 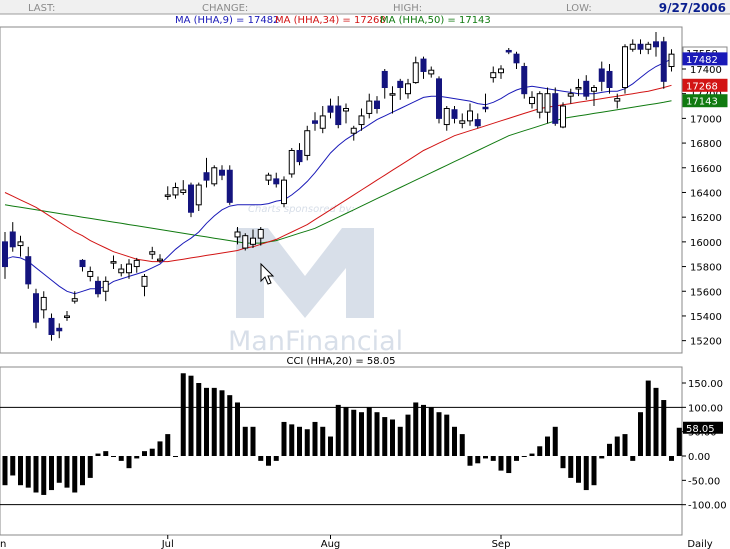 I want to click on sponsor-watermark: Charts sponsored by: ManFinancial, so click(x=315, y=280).